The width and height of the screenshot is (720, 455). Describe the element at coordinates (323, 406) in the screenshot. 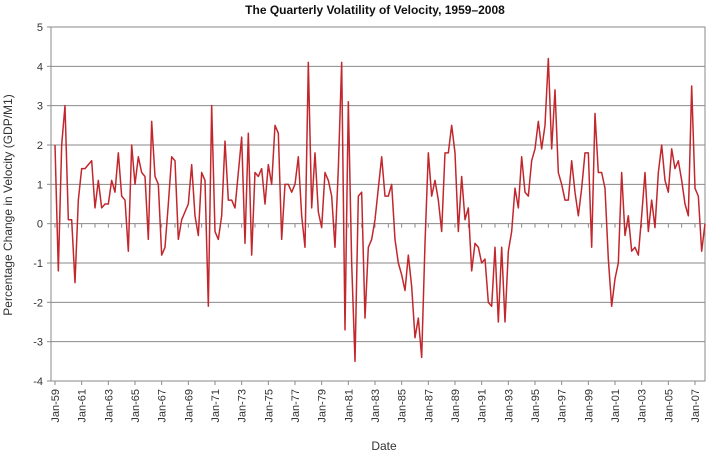

I see `x-tick-label: Jan-79` at that location.